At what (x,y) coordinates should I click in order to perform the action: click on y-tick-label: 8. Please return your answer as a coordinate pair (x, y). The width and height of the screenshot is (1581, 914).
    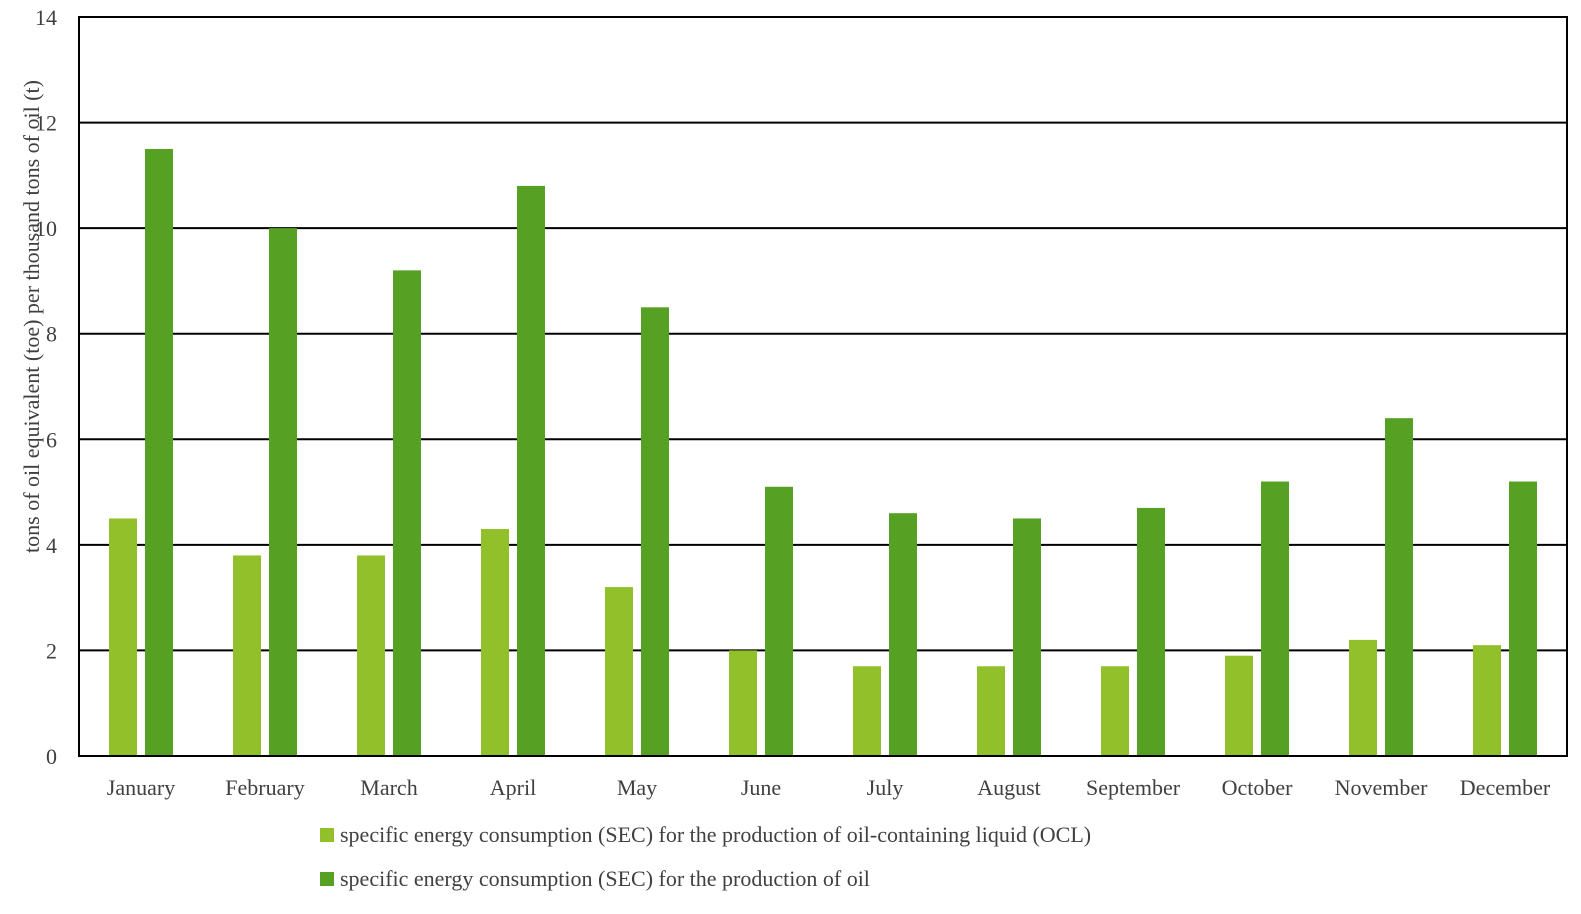
    Looking at the image, I should click on (51, 334).